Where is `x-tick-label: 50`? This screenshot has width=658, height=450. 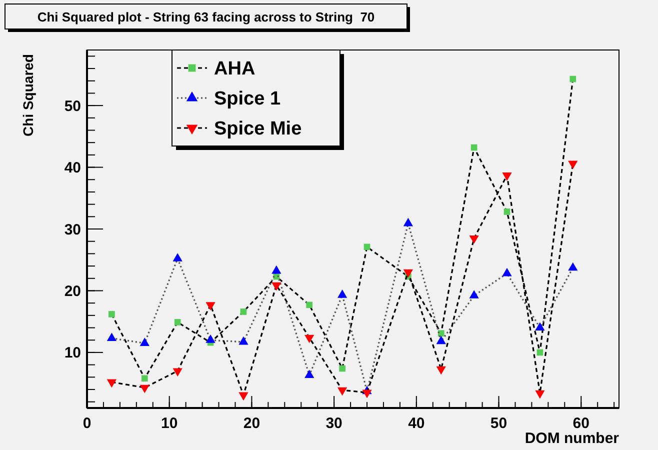 x-tick-label: 50 is located at coordinates (499, 423).